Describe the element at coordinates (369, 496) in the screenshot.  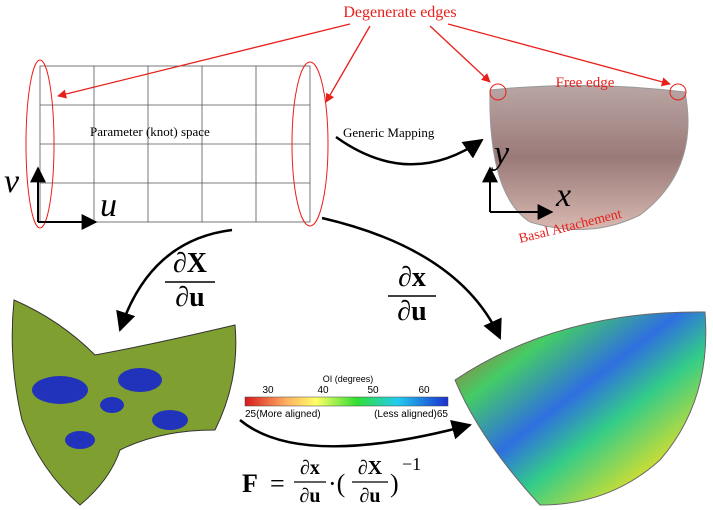
I see `formula-den2: ∂u` at that location.